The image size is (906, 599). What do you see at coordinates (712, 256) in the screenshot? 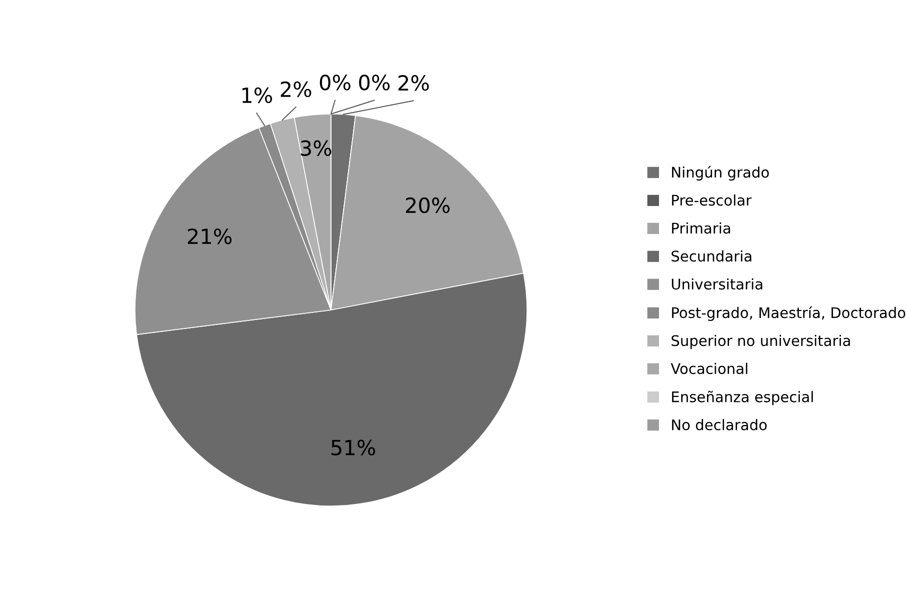
I see `legend-label: Secundaria` at bounding box center [712, 256].